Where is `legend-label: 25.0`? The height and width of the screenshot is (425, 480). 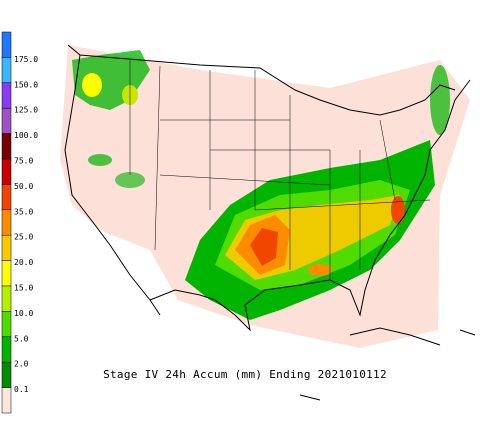
legend-label: 25.0 is located at coordinates (23, 237).